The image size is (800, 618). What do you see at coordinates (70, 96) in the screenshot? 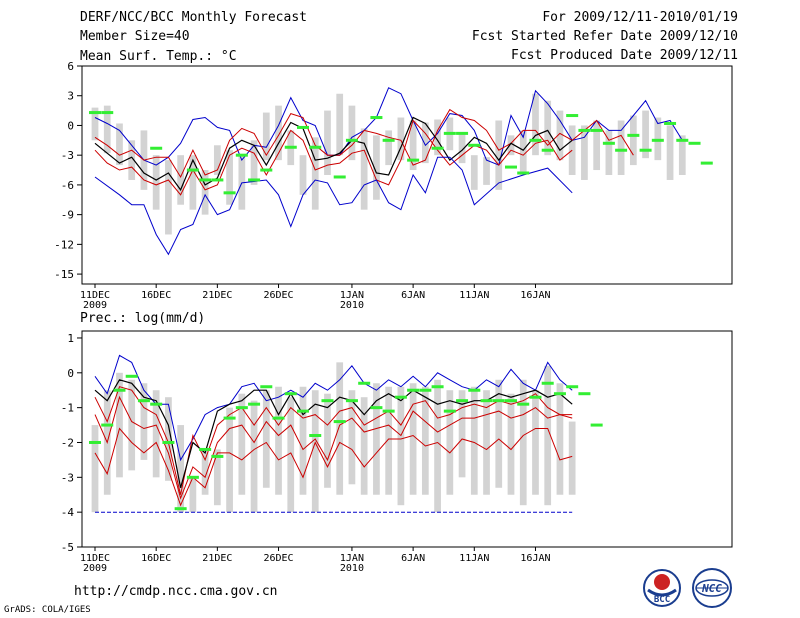
I see `temp-ytick-label: 3` at bounding box center [70, 96].